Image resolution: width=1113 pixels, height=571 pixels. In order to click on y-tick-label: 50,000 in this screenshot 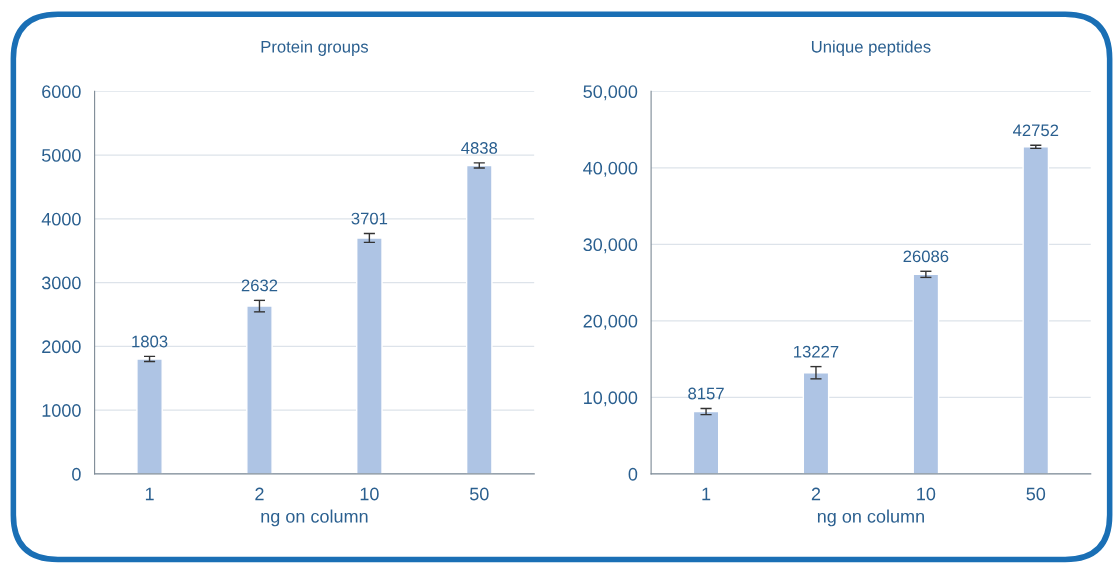, I will do `click(610, 93)`.